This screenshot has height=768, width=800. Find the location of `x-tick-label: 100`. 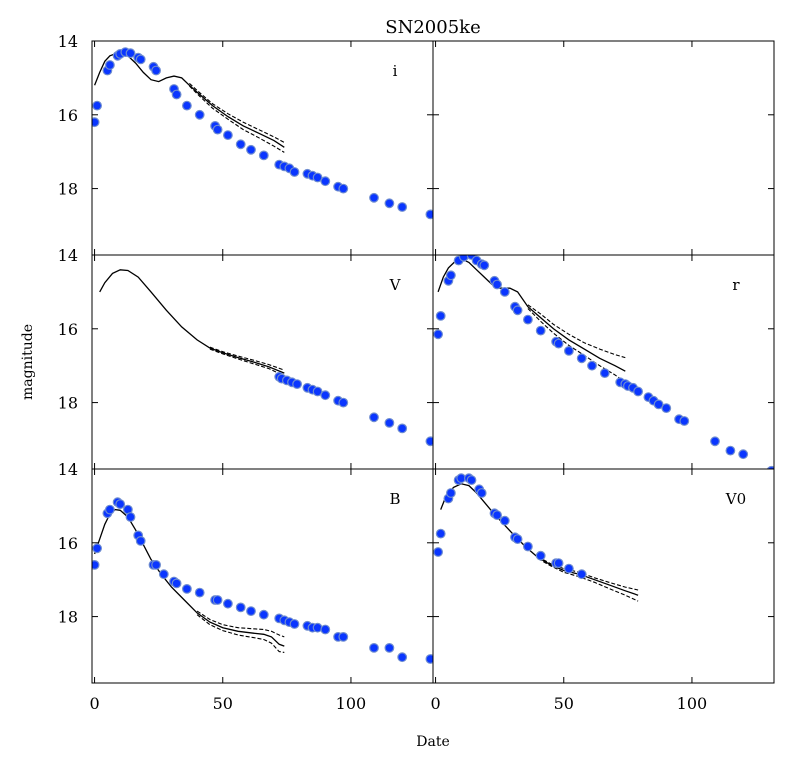

x-tick-label: 100 is located at coordinates (692, 703).